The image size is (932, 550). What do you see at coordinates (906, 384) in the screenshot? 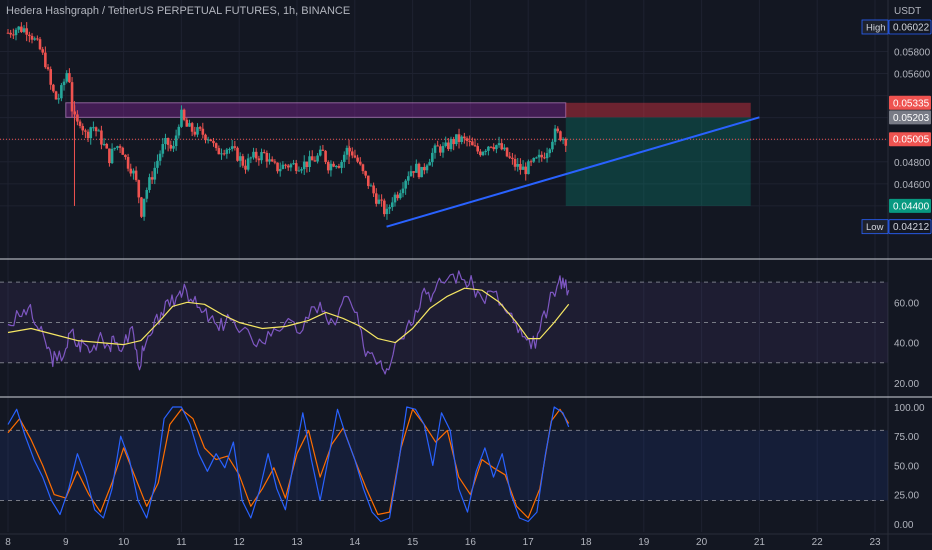
I see `rsi-tick-label: 20.00` at bounding box center [906, 384].